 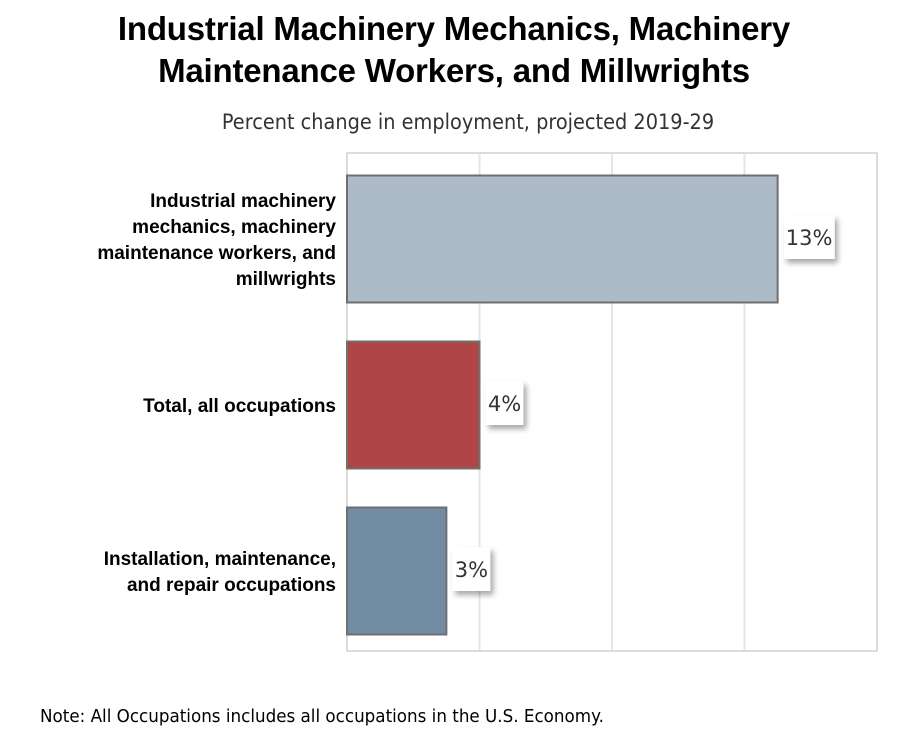 I want to click on data-label-0: 13%, so click(x=809, y=237).